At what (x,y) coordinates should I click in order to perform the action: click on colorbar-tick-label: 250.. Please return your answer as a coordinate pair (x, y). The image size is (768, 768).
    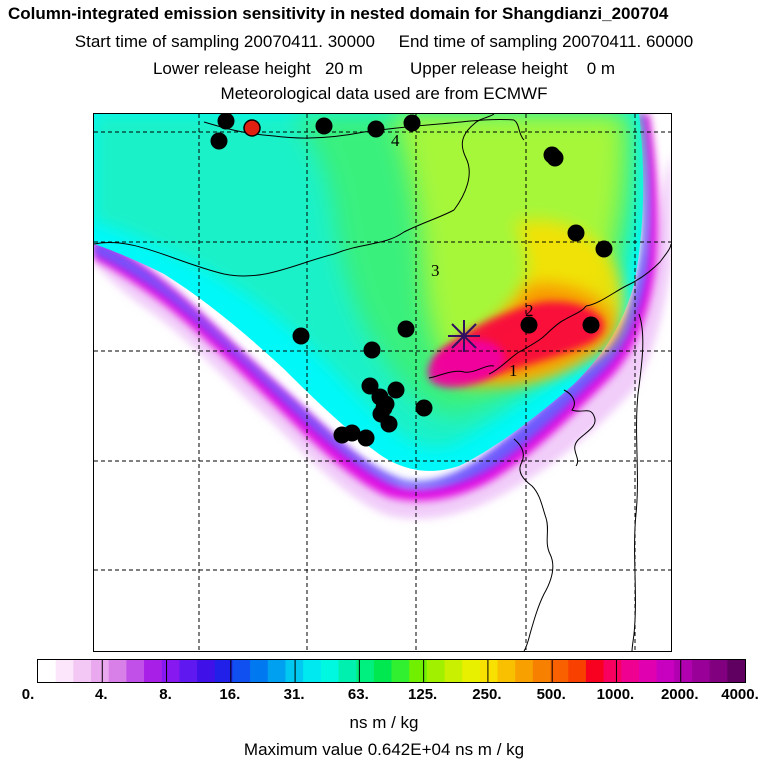
    Looking at the image, I should click on (487, 694).